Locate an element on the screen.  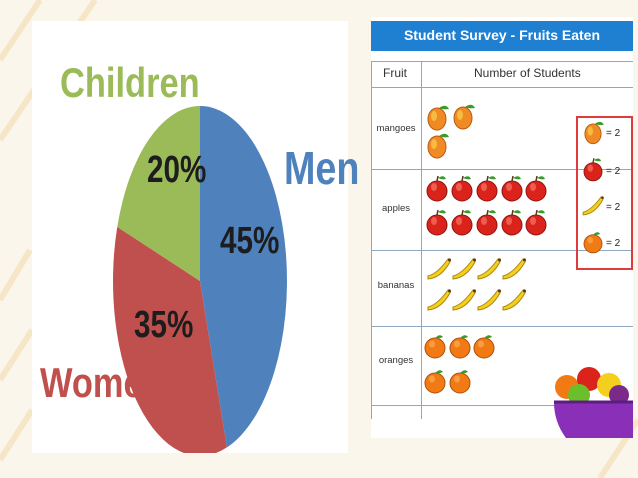
key-label-orange: = 2 is located at coordinates (613, 243).